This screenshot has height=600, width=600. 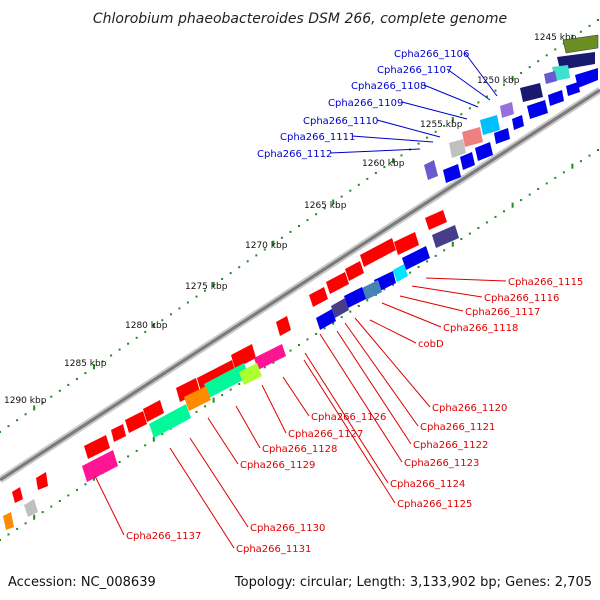 What do you see at coordinates (325, 434) in the screenshot?
I see `gene-label: Cpha266_1127` at bounding box center [325, 434].